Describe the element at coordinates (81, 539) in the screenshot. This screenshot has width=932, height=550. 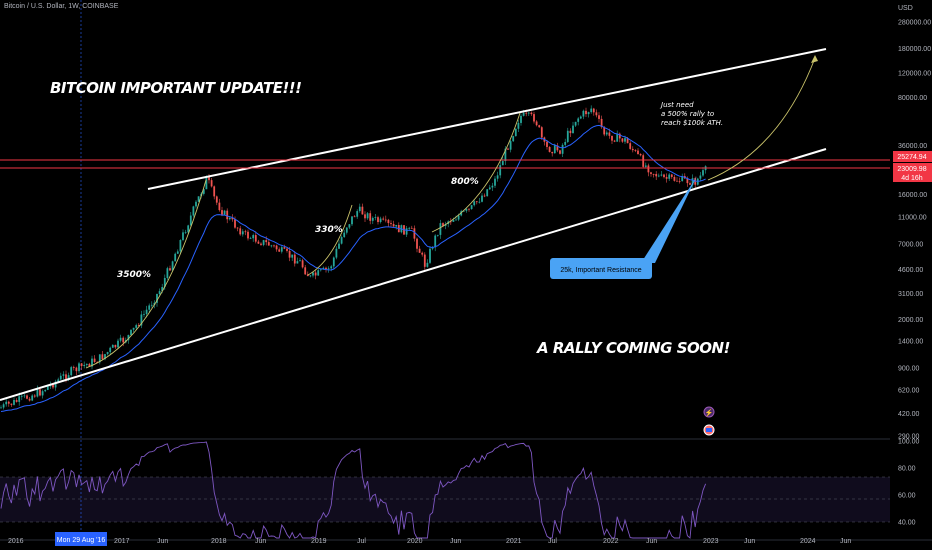
I see `crosshair-date-box` at that location.